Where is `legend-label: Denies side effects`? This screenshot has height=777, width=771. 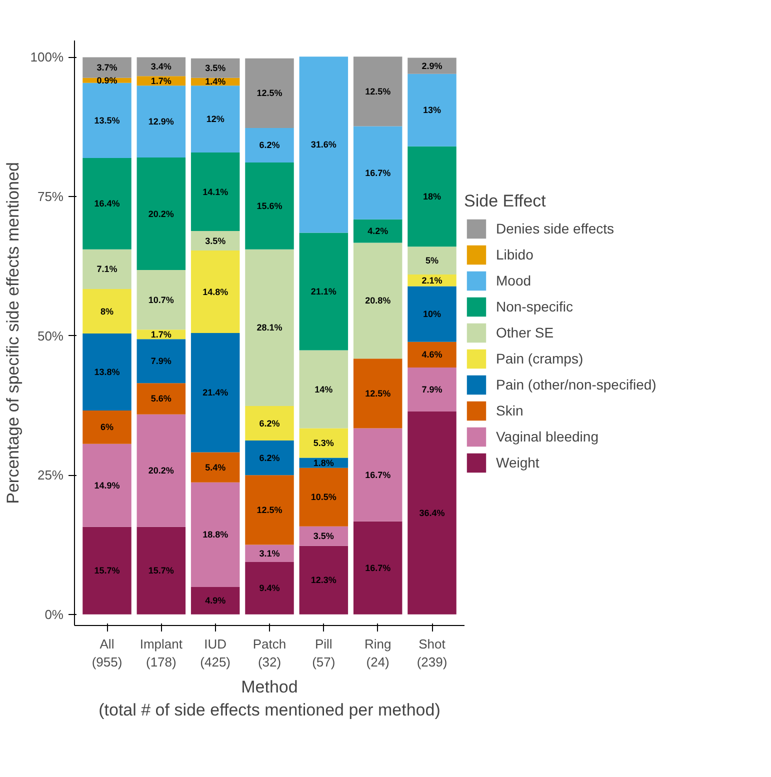 legend-label: Denies side effects is located at coordinates (555, 228).